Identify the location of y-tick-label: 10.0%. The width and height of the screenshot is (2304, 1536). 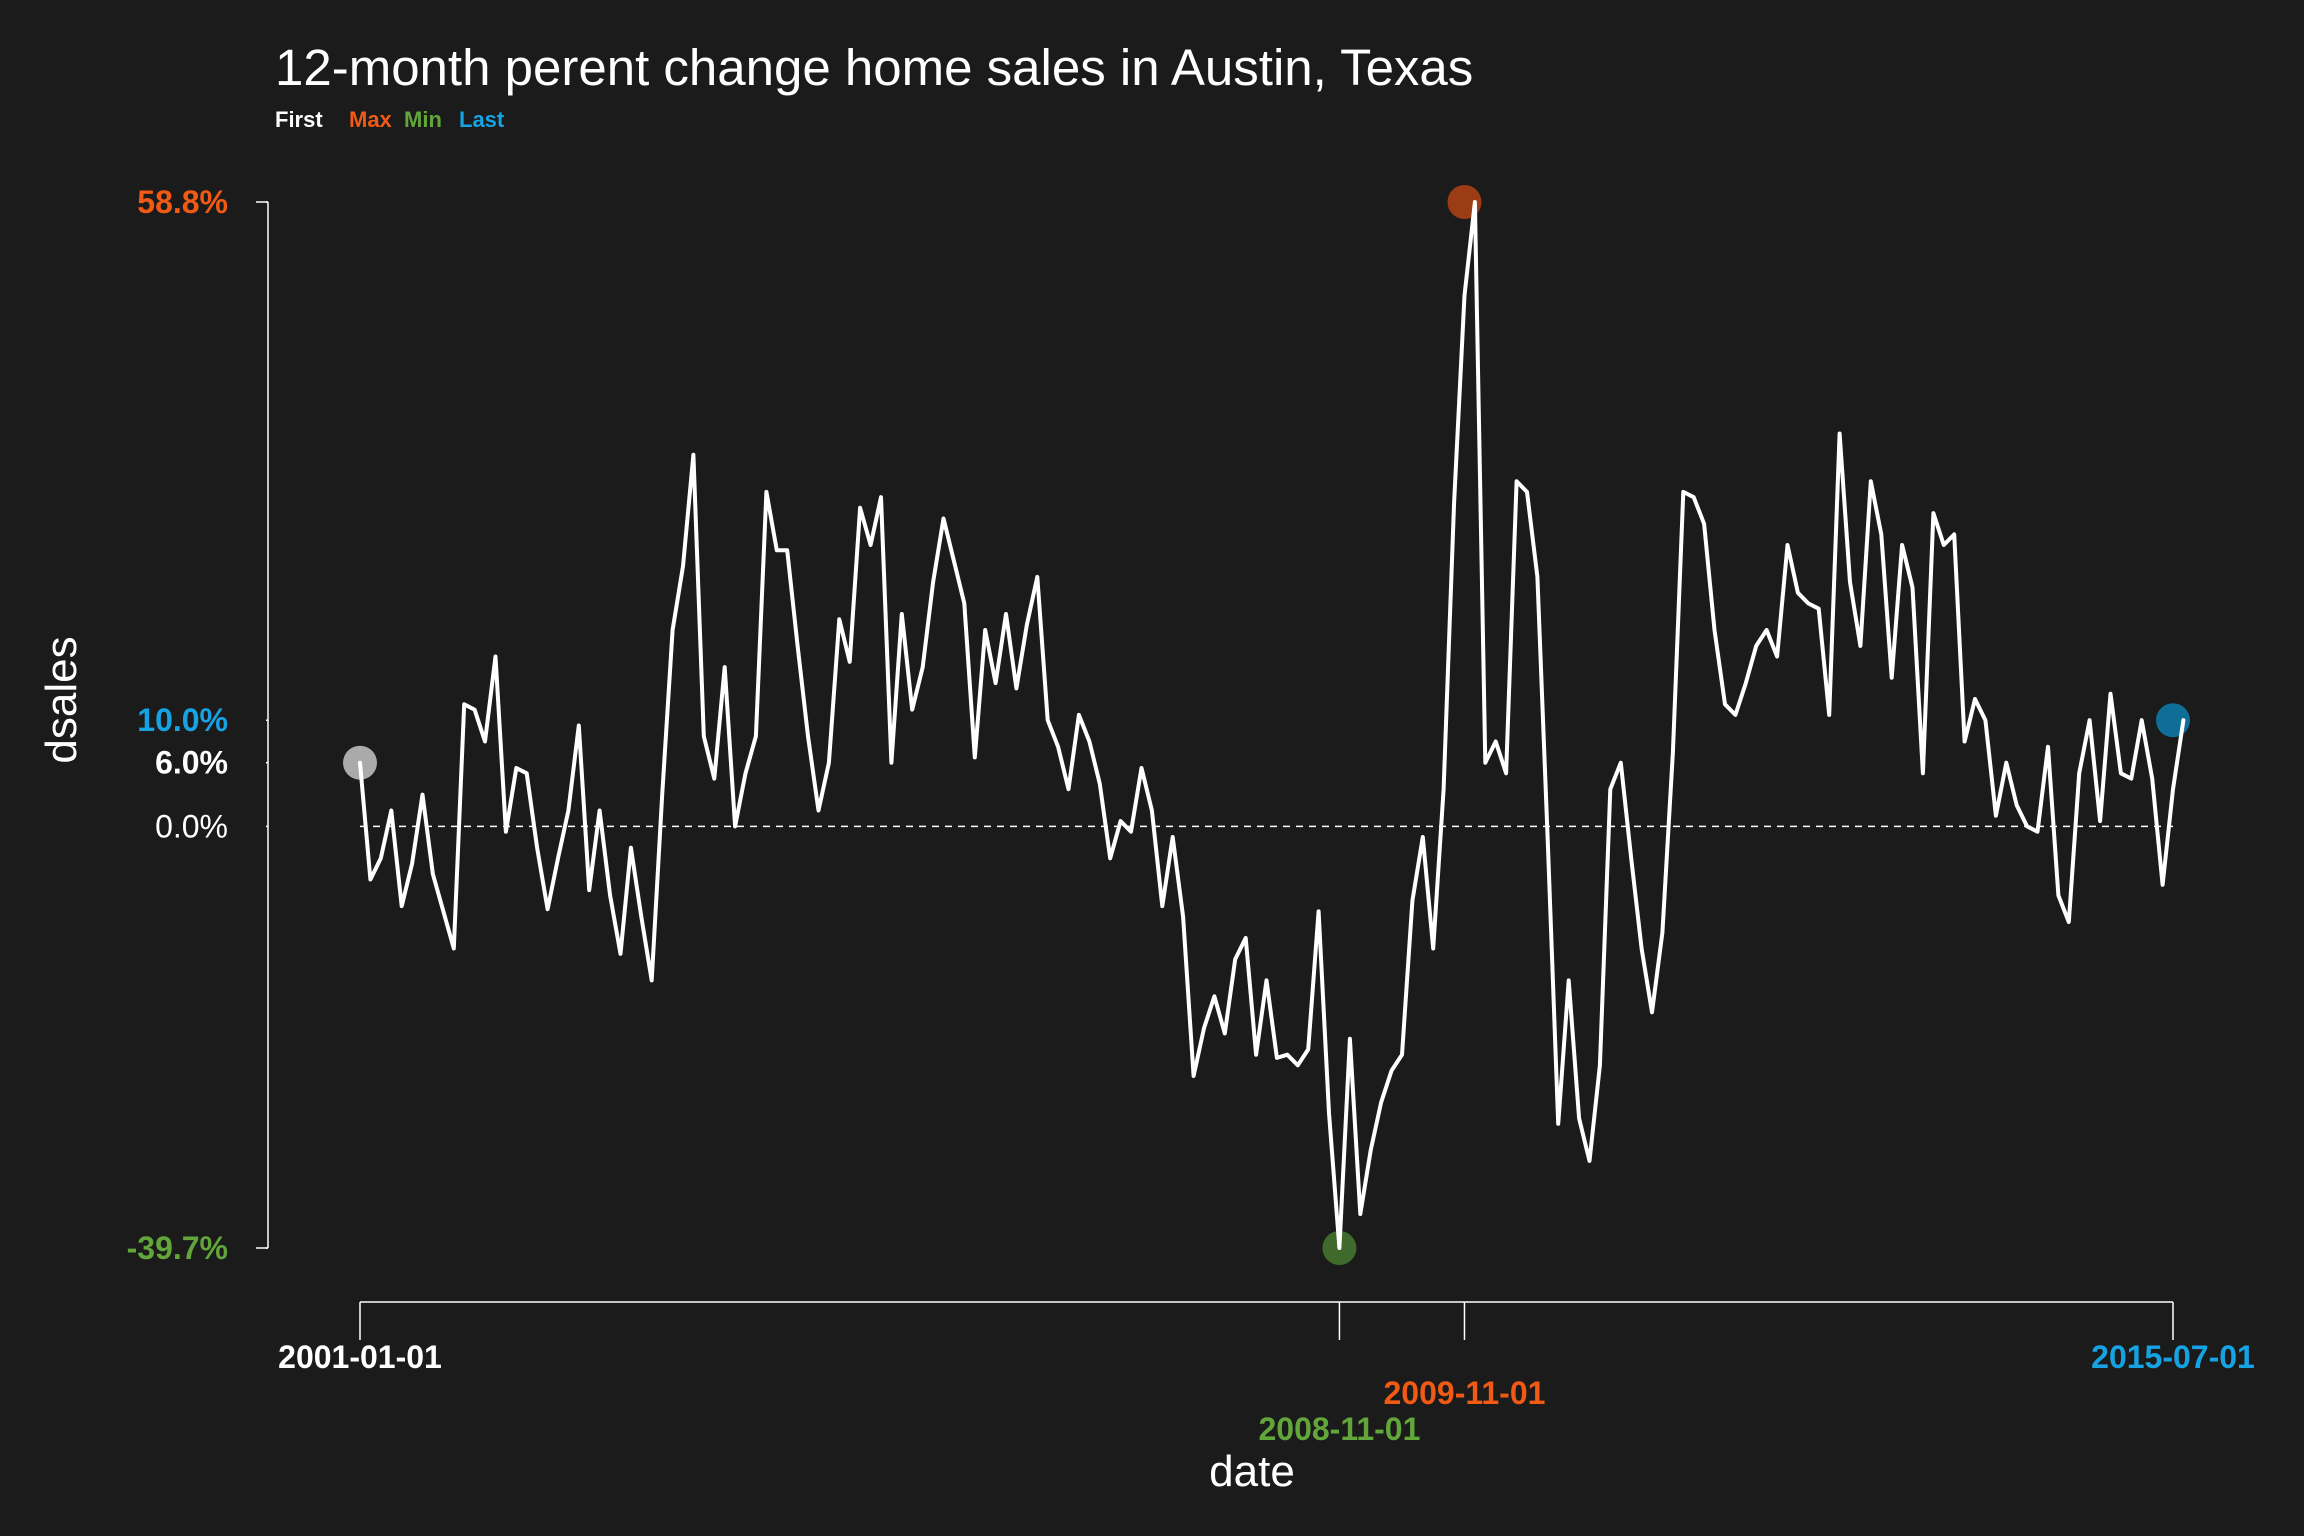
(182, 720).